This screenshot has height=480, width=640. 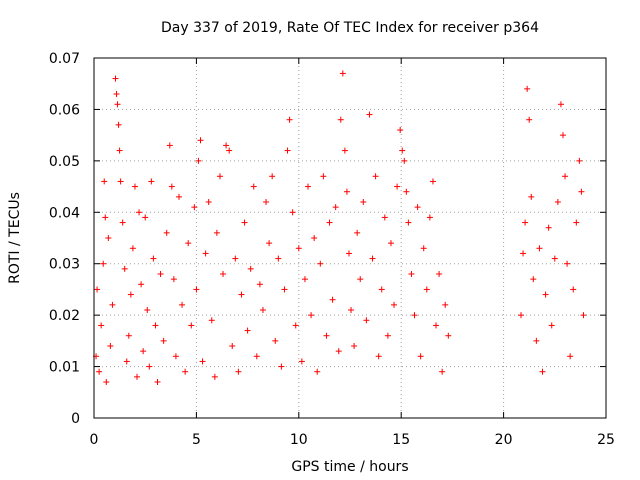 I want to click on x-tick-labels: 0 5 10 15 20 25, so click(x=352, y=440).